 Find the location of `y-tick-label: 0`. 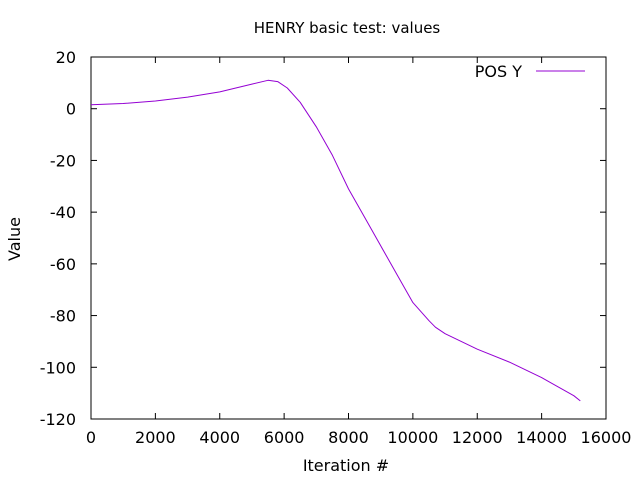

y-tick-label: 0 is located at coordinates (71, 109).